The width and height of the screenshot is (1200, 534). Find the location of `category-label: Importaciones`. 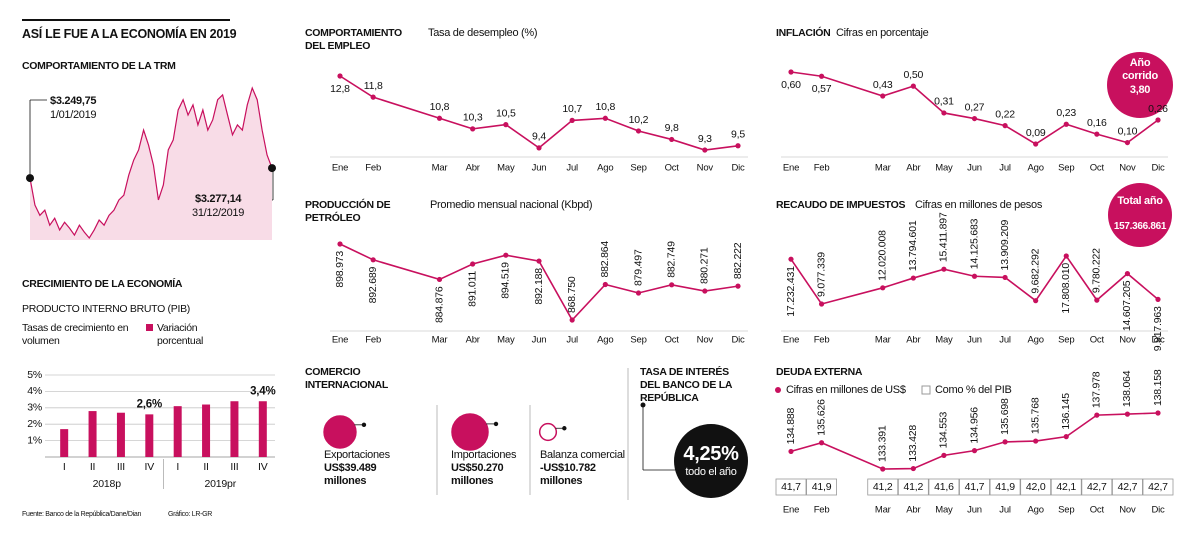

category-label: Importaciones is located at coordinates (484, 455).